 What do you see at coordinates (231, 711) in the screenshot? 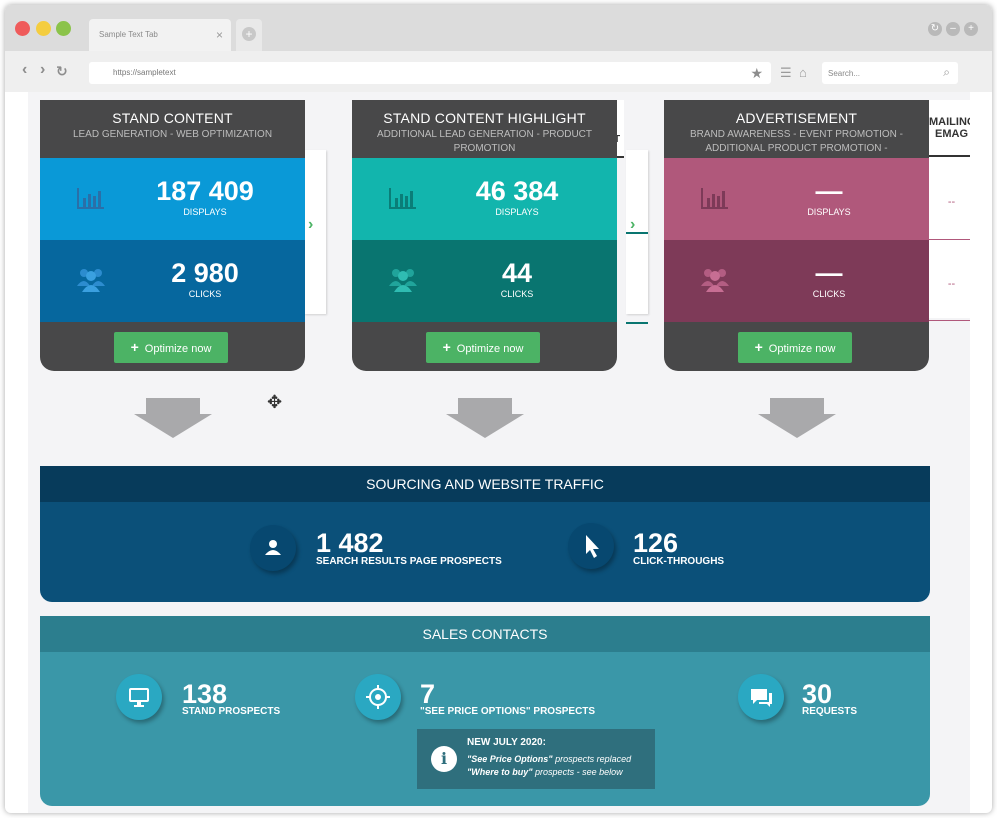
I see `stand-prospects-label: STAND PROSPECTS` at bounding box center [231, 711].